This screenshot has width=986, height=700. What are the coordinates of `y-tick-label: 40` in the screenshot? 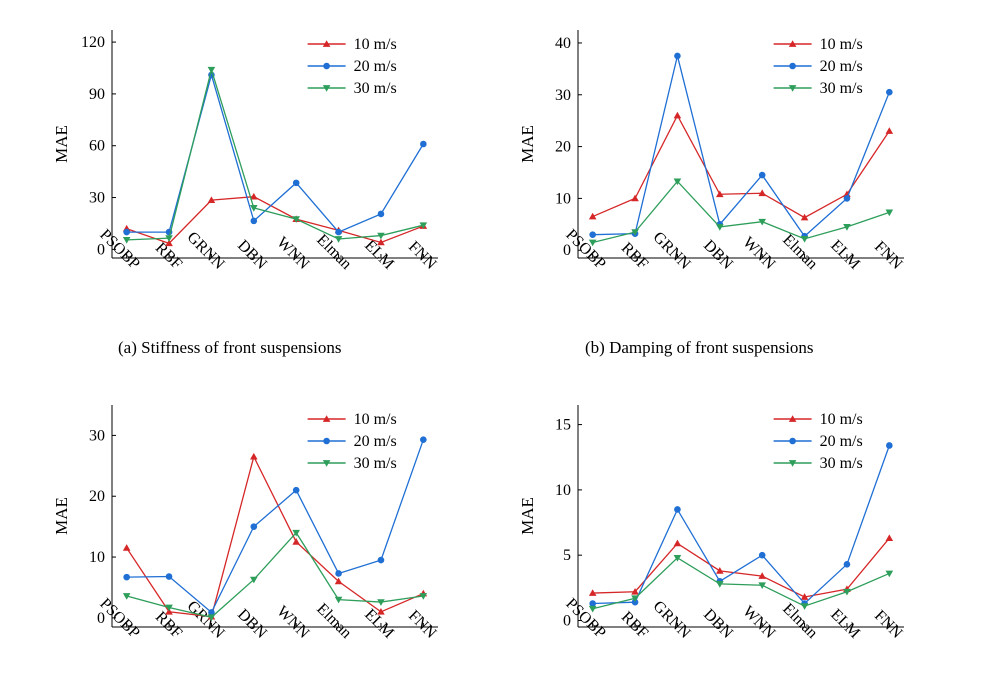 It's located at (563, 43).